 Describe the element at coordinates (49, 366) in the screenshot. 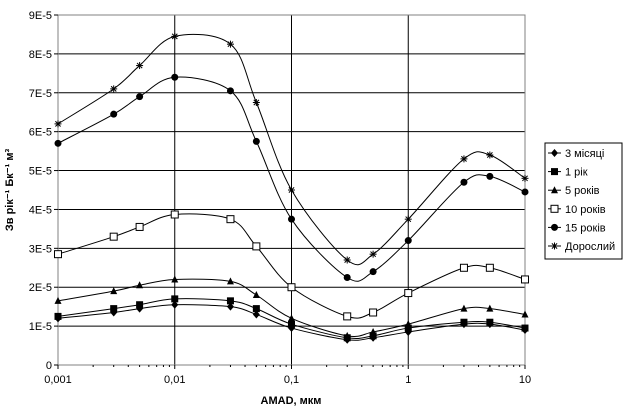

I see `y-tick-label: 0` at that location.